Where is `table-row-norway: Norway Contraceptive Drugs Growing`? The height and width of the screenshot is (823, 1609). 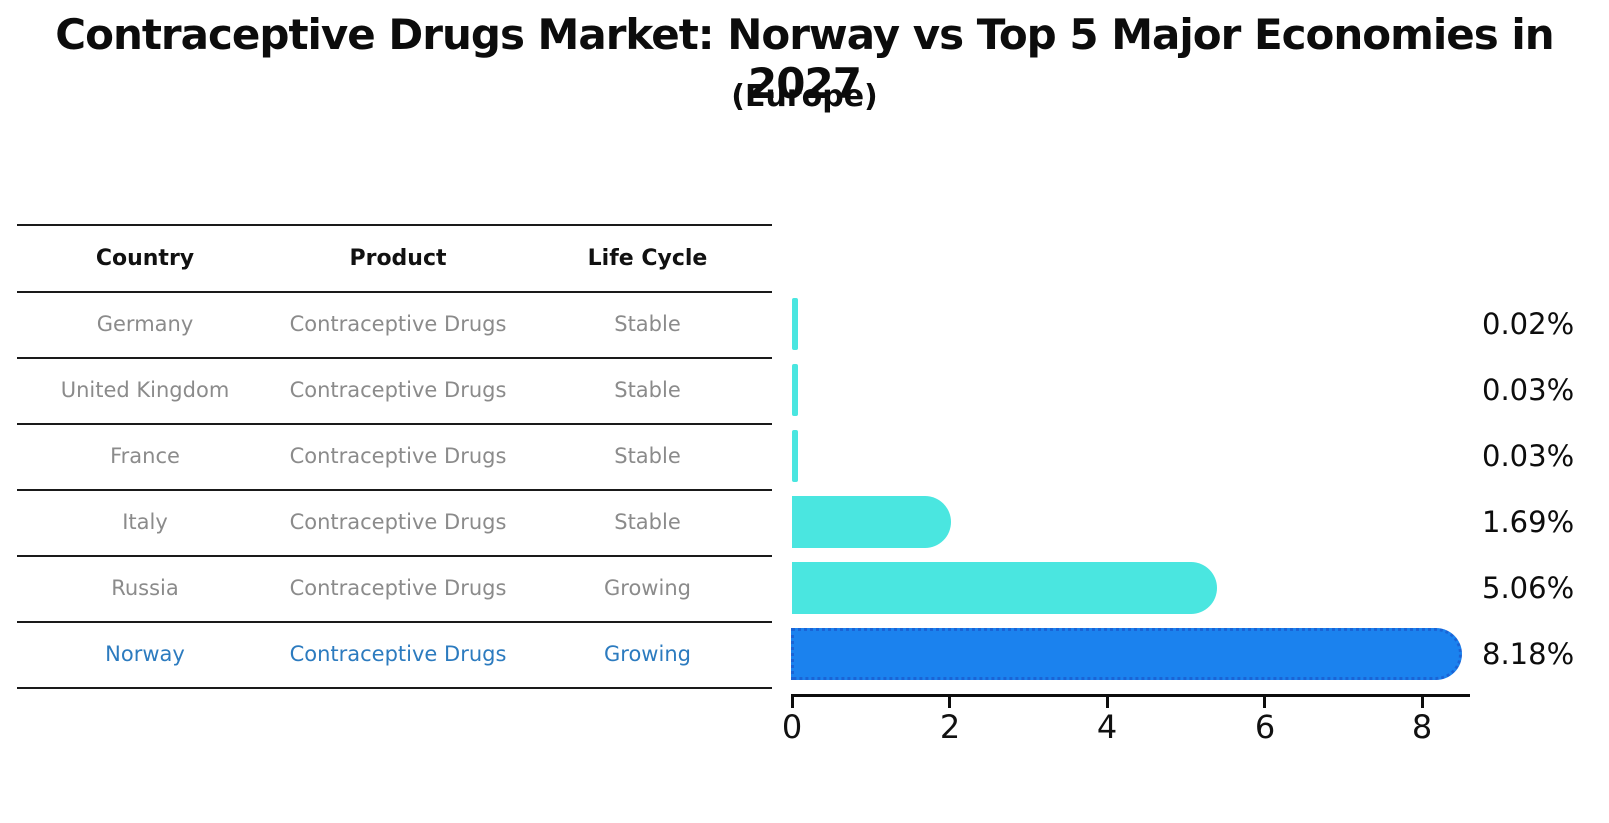
table-row-norway: Norway Contraceptive Drugs Growing is located at coordinates (394, 654).